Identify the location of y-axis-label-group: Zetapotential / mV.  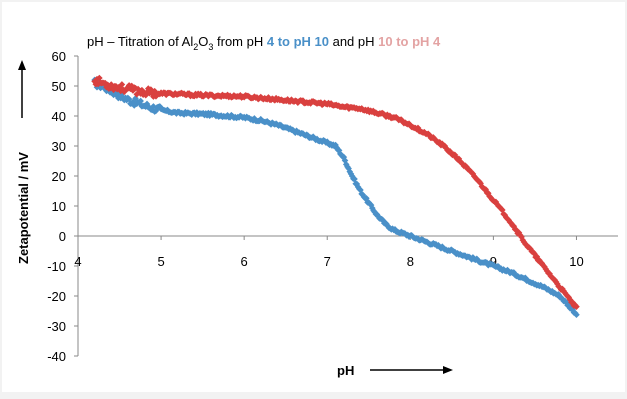
(23, 162).